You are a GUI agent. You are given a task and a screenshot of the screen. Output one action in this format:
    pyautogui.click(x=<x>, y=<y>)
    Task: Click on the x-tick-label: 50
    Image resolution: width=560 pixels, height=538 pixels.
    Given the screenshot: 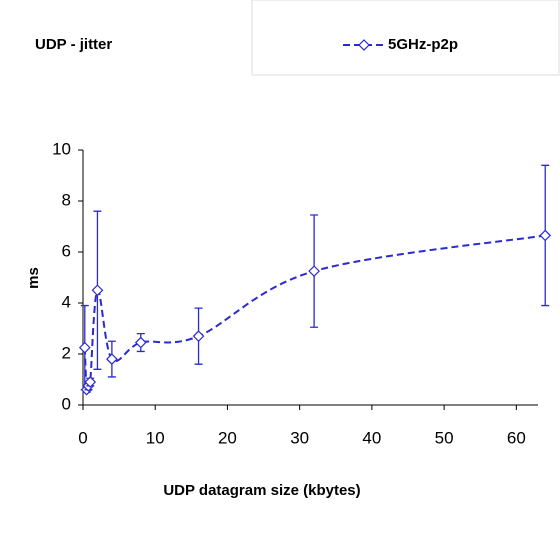 What is the action you would take?
    pyautogui.click(x=444, y=437)
    